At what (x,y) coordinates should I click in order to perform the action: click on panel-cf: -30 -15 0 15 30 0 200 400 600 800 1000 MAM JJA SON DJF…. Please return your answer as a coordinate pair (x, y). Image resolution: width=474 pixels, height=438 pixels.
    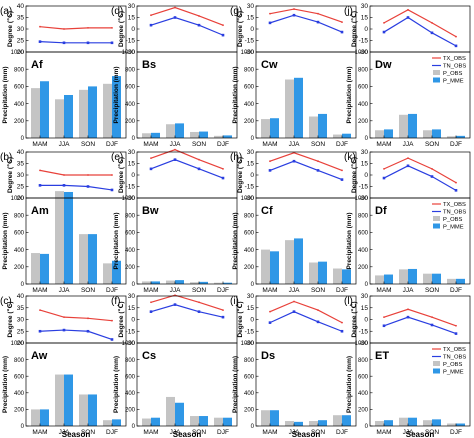
    Looking at the image, I should click on (293, 221).